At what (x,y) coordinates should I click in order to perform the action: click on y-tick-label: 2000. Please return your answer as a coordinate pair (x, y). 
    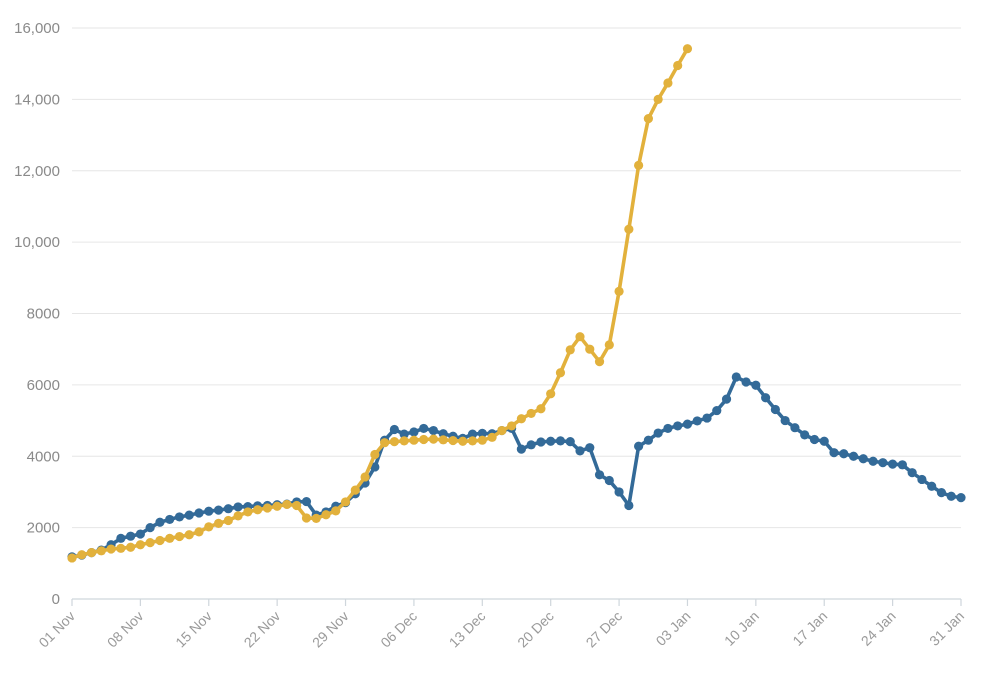
    Looking at the image, I should click on (43, 528).